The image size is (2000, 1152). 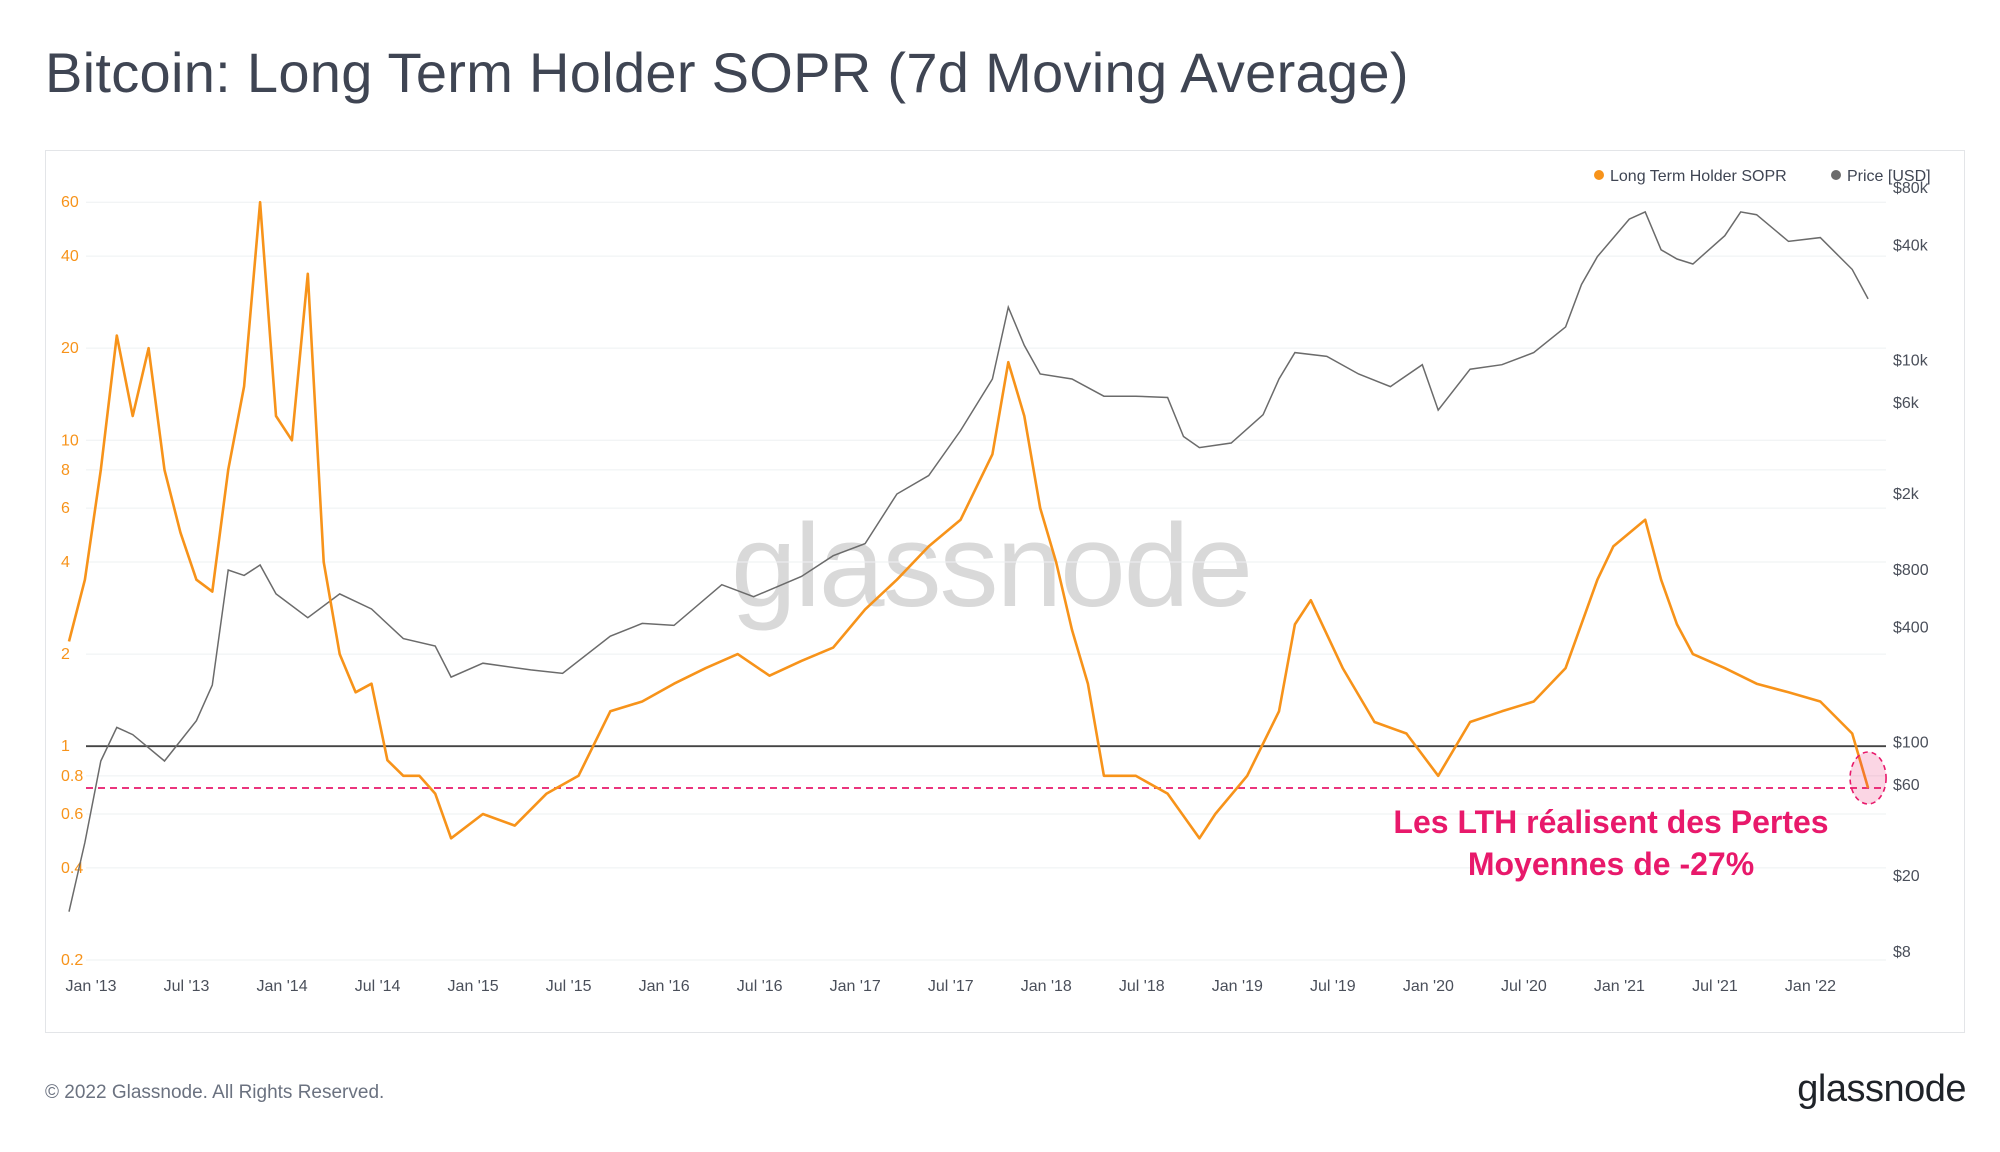 I want to click on left-tick-label: 8, so click(x=65, y=470).